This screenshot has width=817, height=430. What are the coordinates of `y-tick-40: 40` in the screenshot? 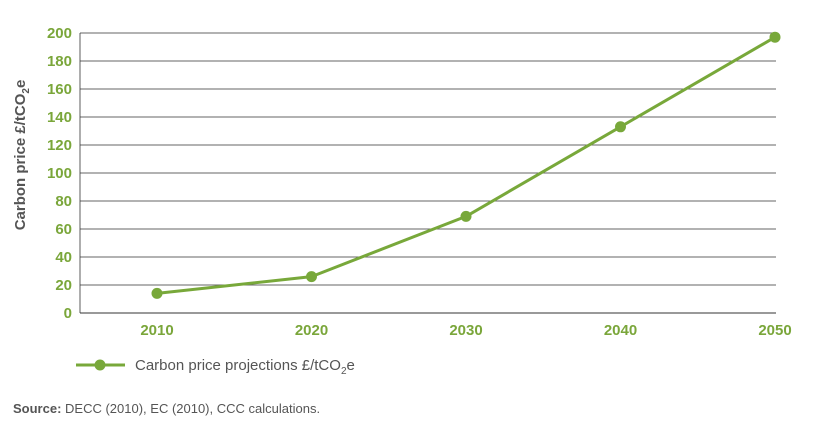 It's located at (63, 257).